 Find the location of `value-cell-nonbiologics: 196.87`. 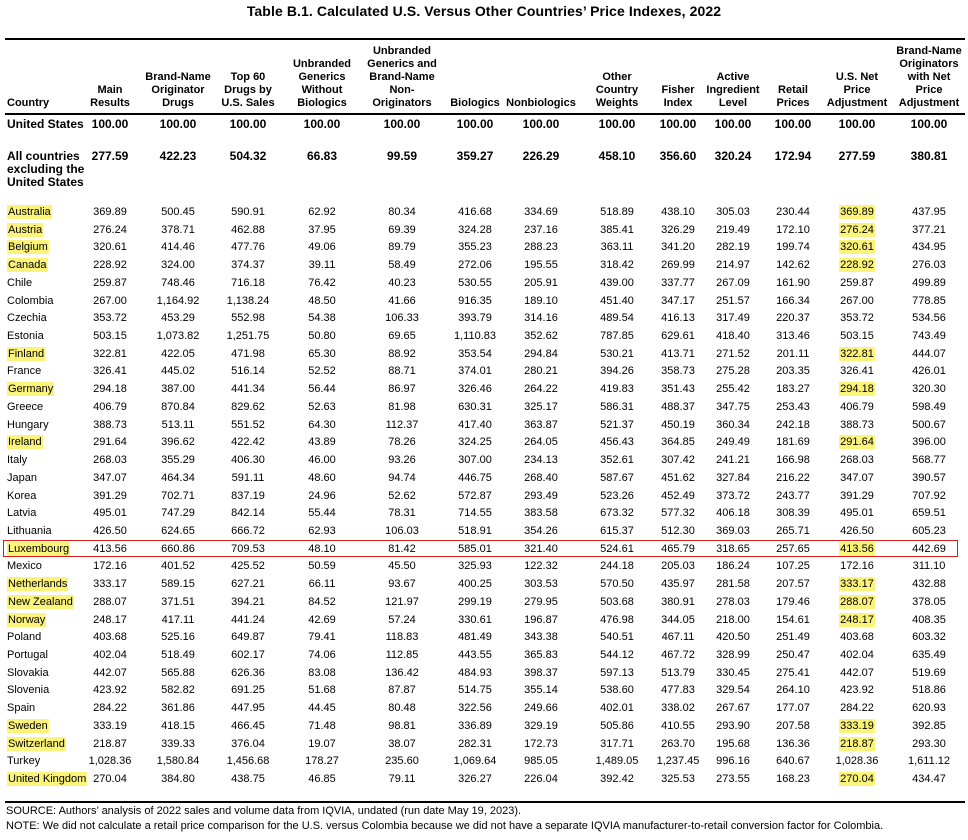

value-cell-nonbiologics: 196.87 is located at coordinates (541, 620).